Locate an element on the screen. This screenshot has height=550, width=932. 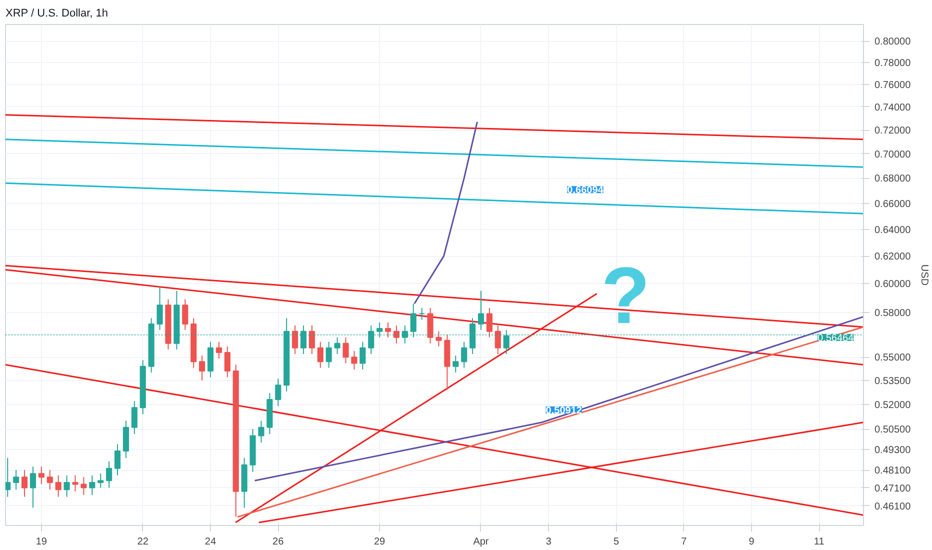
y-tick-label: 0.74000 is located at coordinates (893, 108).